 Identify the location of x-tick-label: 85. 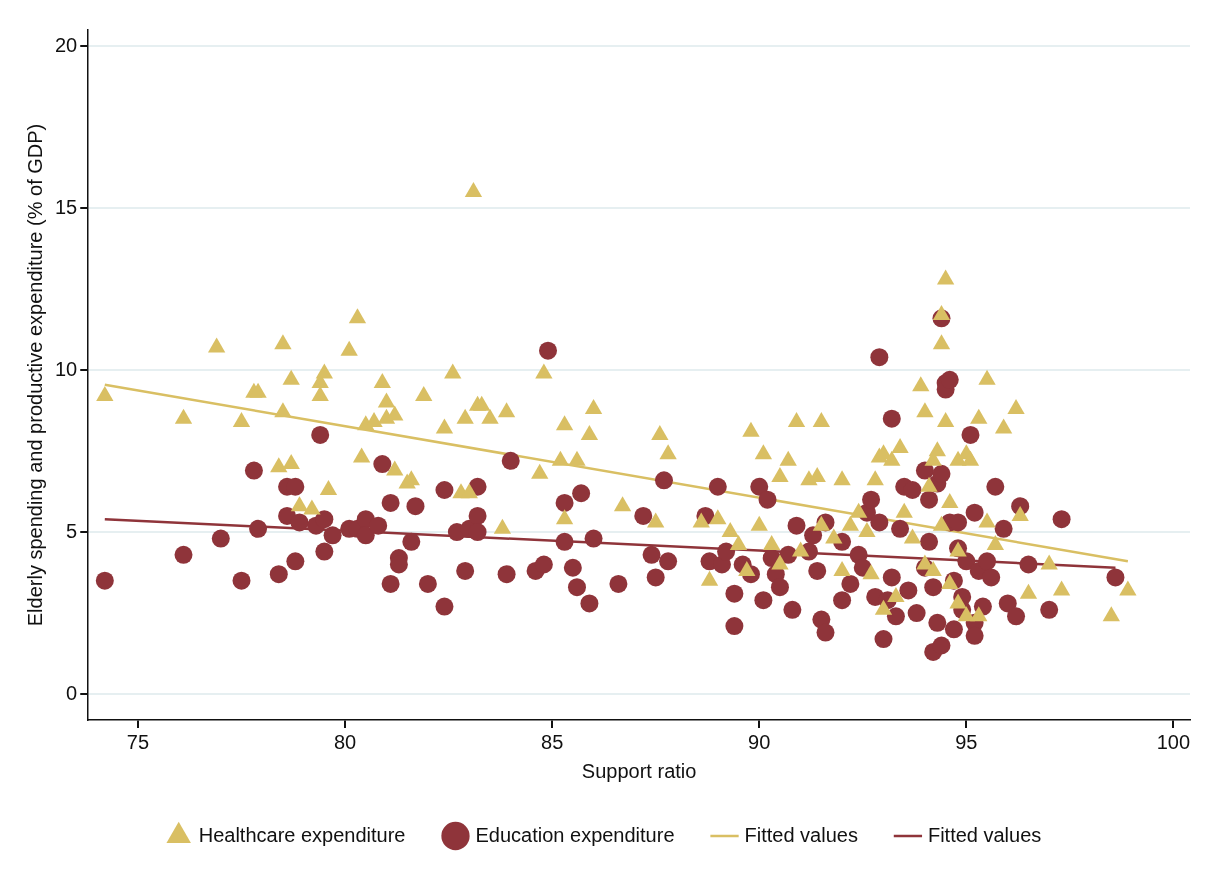
(552, 741).